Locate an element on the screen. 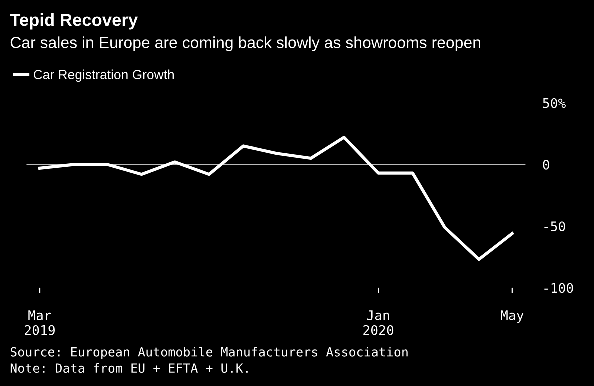 This screenshot has height=386, width=594. x-tick-label: May is located at coordinates (512, 317).